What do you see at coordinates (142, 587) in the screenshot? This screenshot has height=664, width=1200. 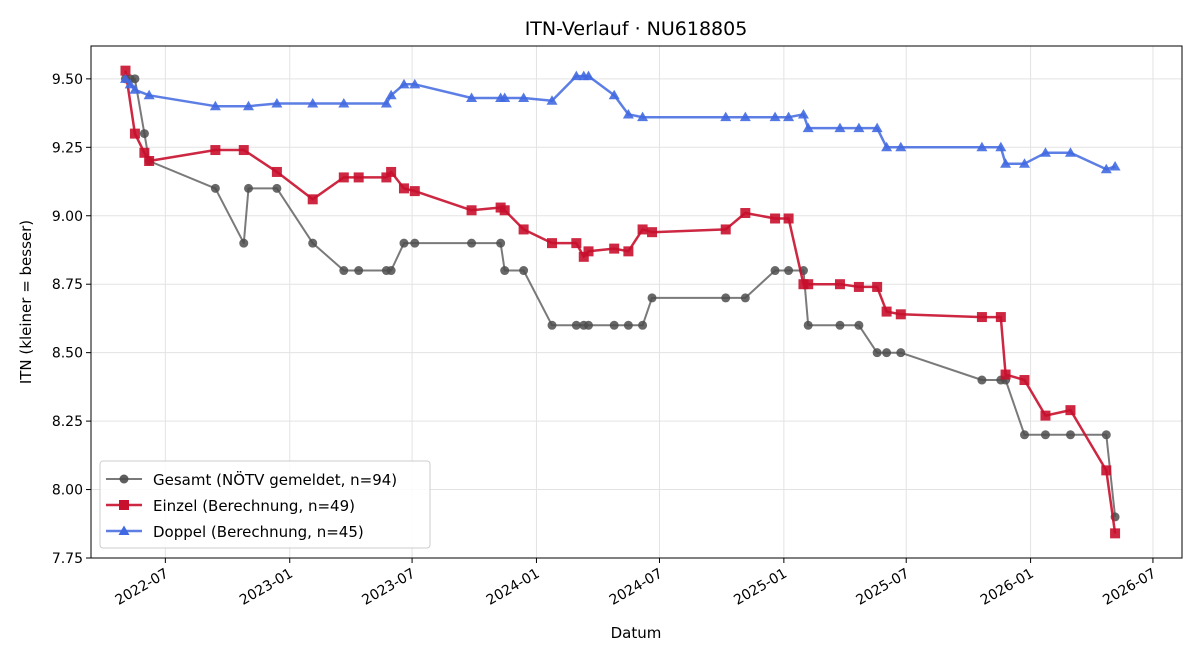 I see `x-tick-label: 2022-07` at bounding box center [142, 587].